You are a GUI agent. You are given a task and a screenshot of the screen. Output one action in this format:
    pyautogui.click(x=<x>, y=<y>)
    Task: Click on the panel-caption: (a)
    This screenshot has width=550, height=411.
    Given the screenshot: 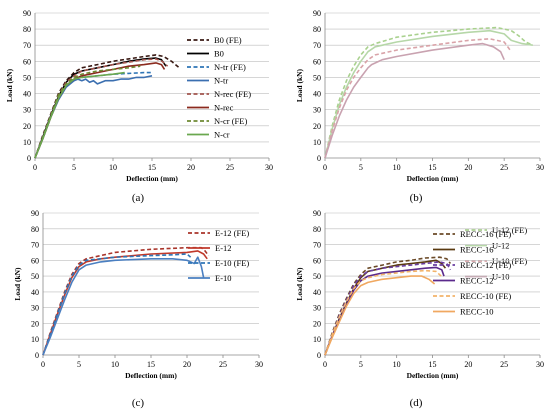 What is the action you would take?
    pyautogui.click(x=138, y=198)
    